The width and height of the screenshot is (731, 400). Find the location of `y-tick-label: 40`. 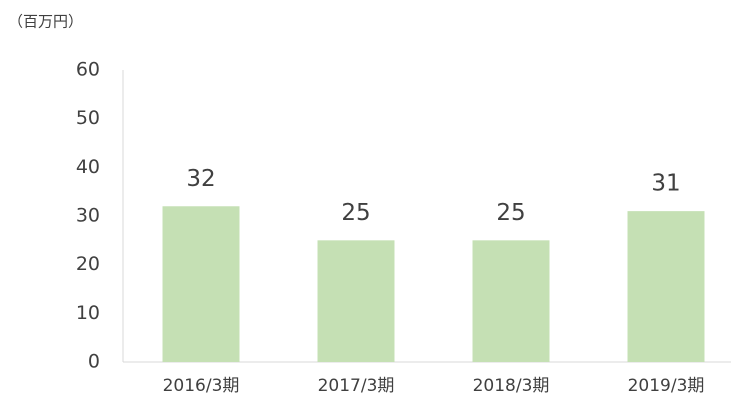

y-tick-label: 40 is located at coordinates (88, 167).